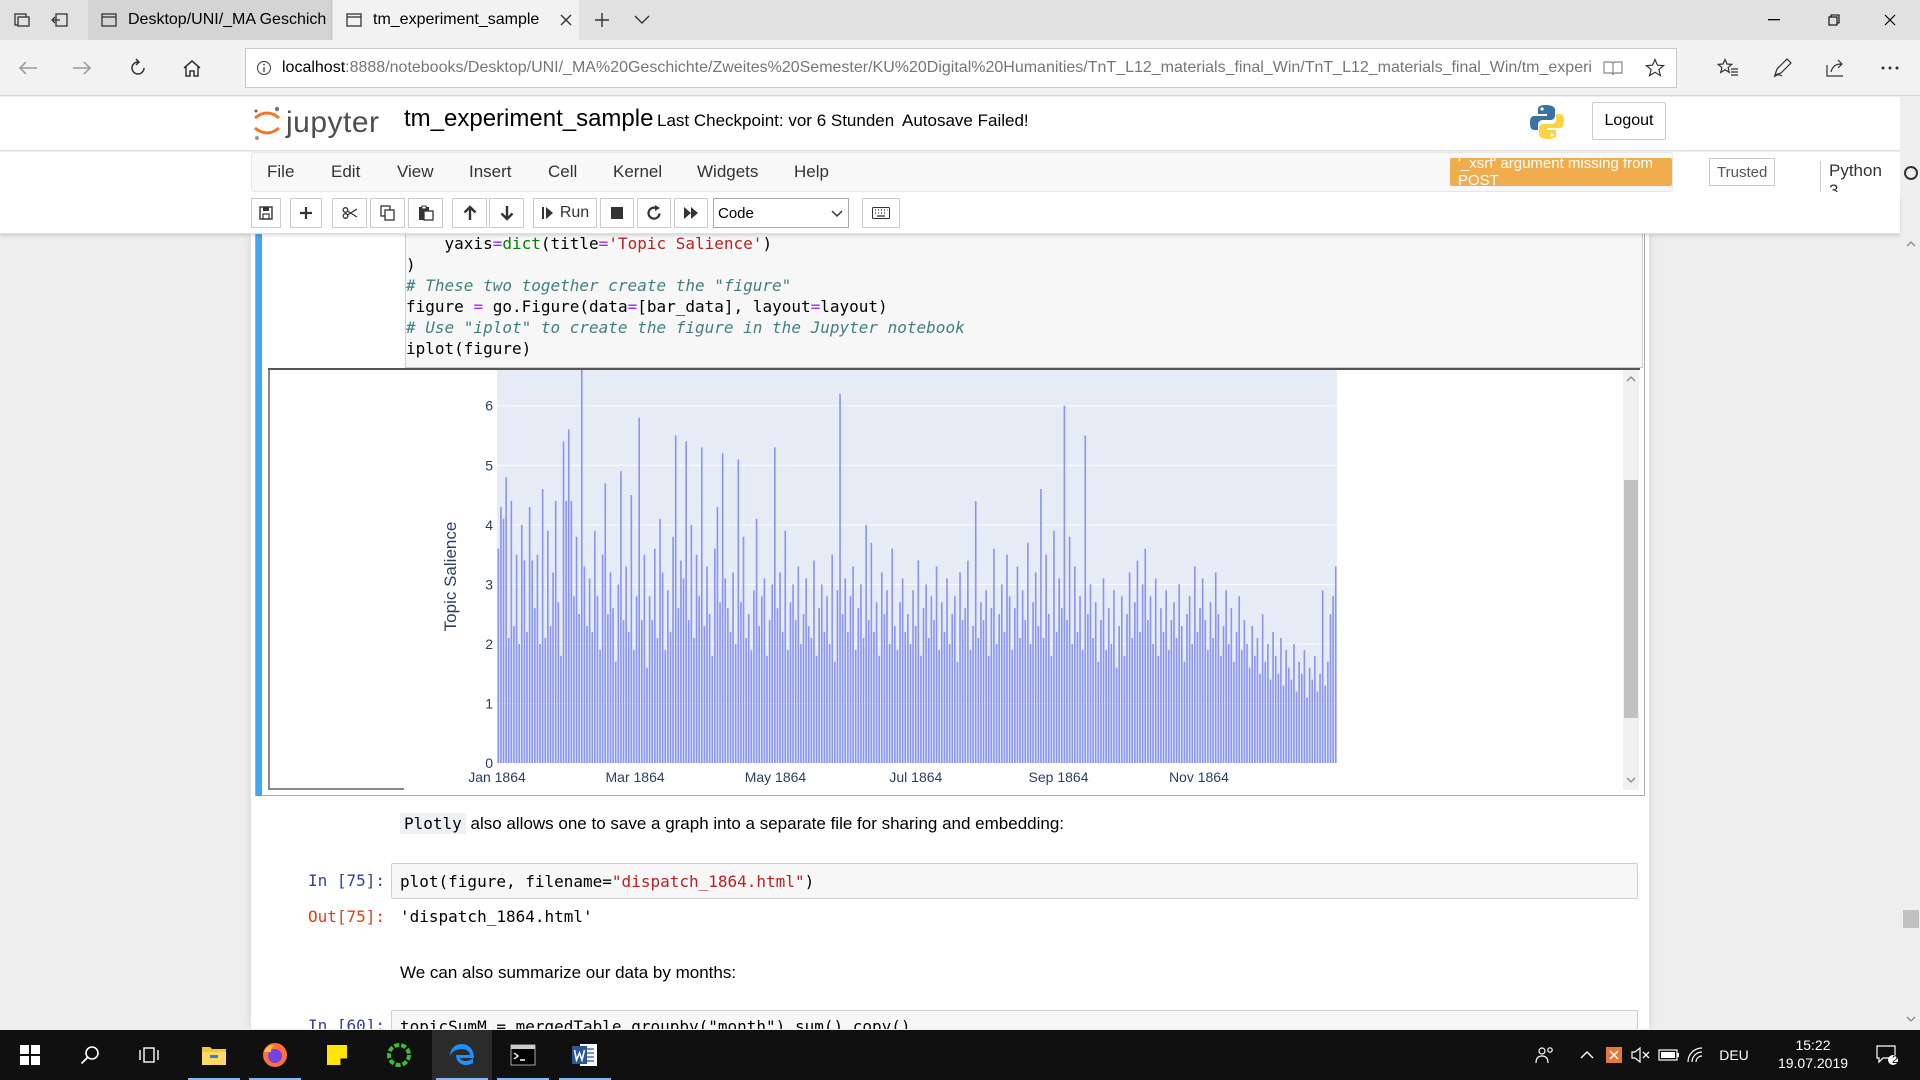 The height and width of the screenshot is (1080, 1920). I want to click on output-scrollbar-thumb, so click(1631, 599).